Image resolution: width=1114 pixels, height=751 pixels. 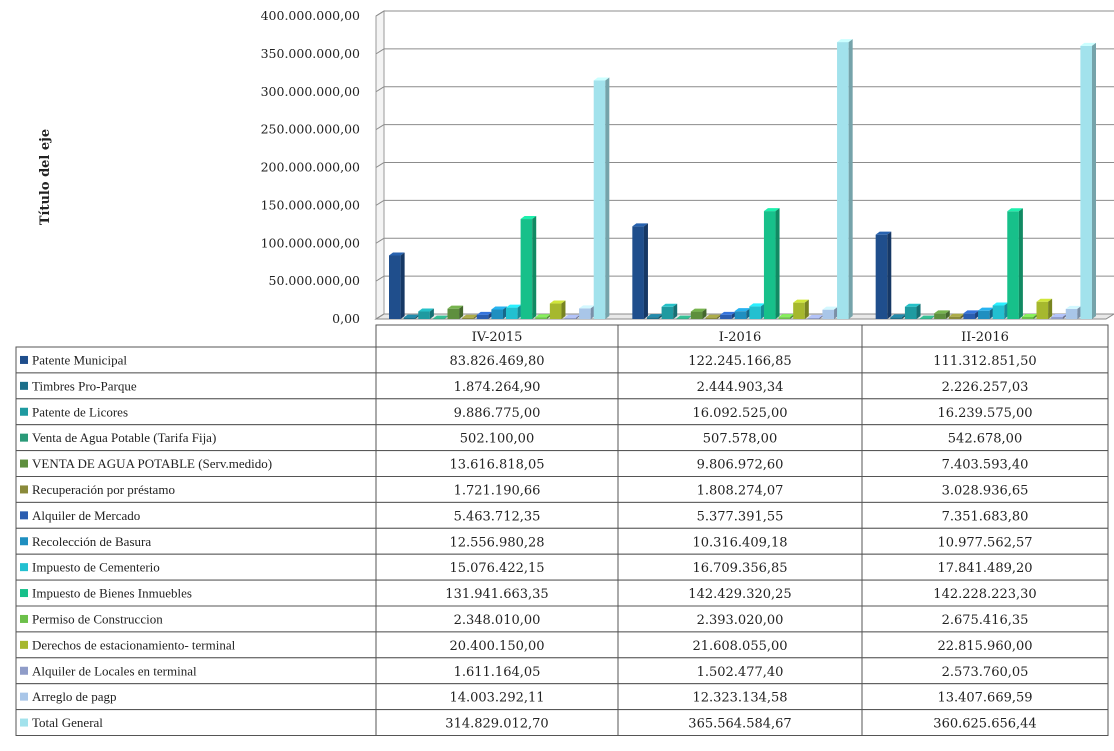 What do you see at coordinates (103, 489) in the screenshot?
I see `series-name: Recuperación por préstamo` at bounding box center [103, 489].